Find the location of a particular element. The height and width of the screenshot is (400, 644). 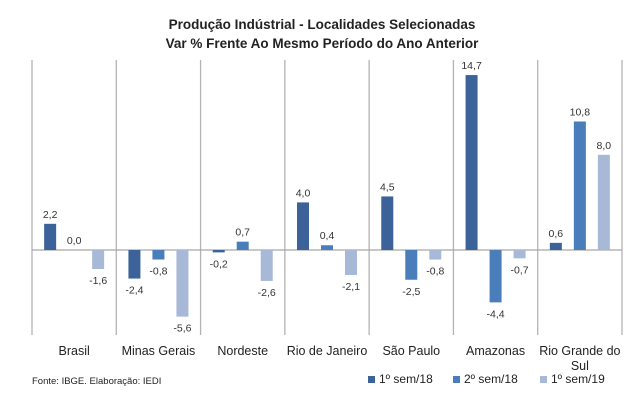

category-label: Nordeste is located at coordinates (242, 351).